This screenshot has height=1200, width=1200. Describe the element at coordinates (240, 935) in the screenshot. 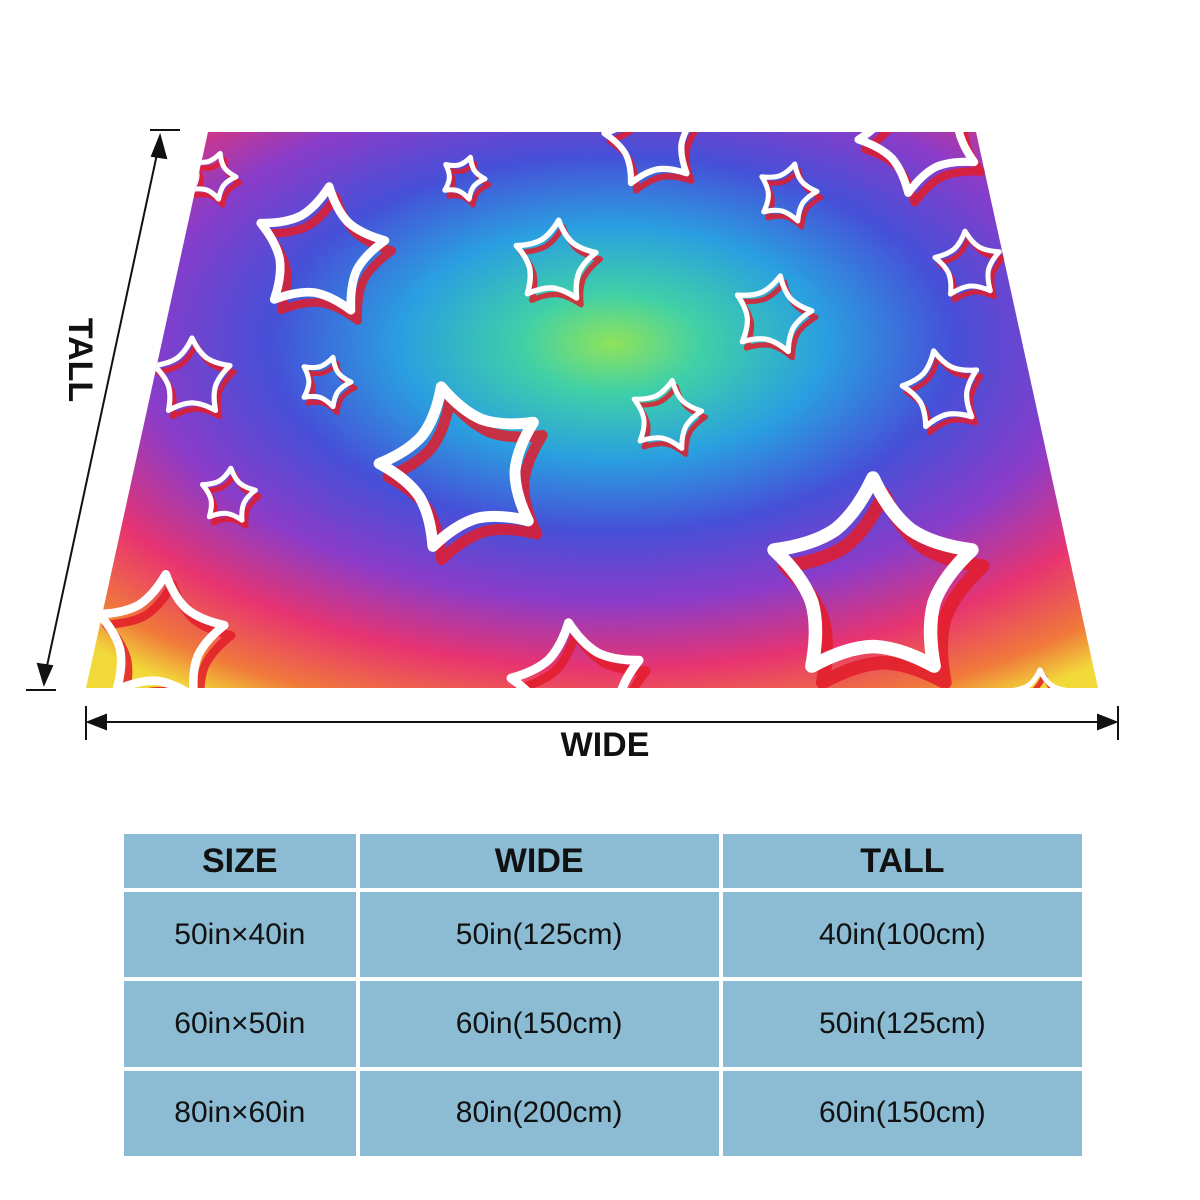

I see `cell-size: 50in×40in` at that location.